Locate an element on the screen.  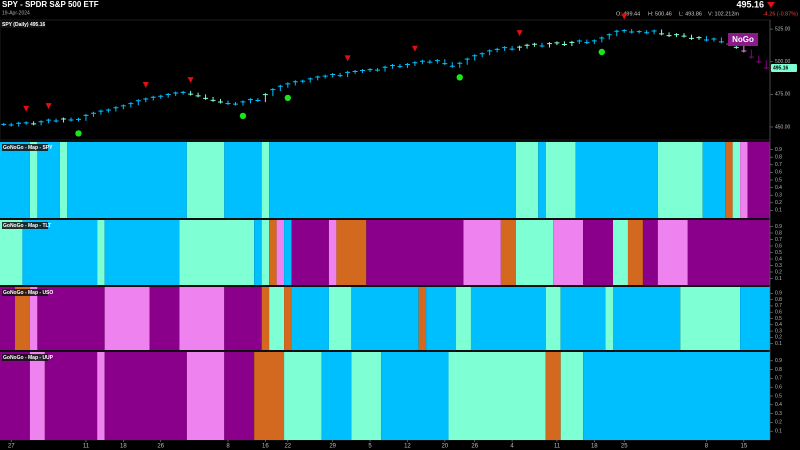
y-tick-label: 525.00 is located at coordinates (783, 29).